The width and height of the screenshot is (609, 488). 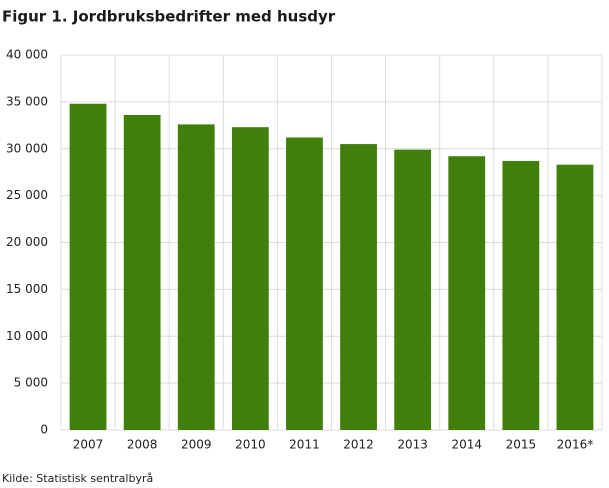 I want to click on y-tick-label: 40 000, so click(x=27, y=55).